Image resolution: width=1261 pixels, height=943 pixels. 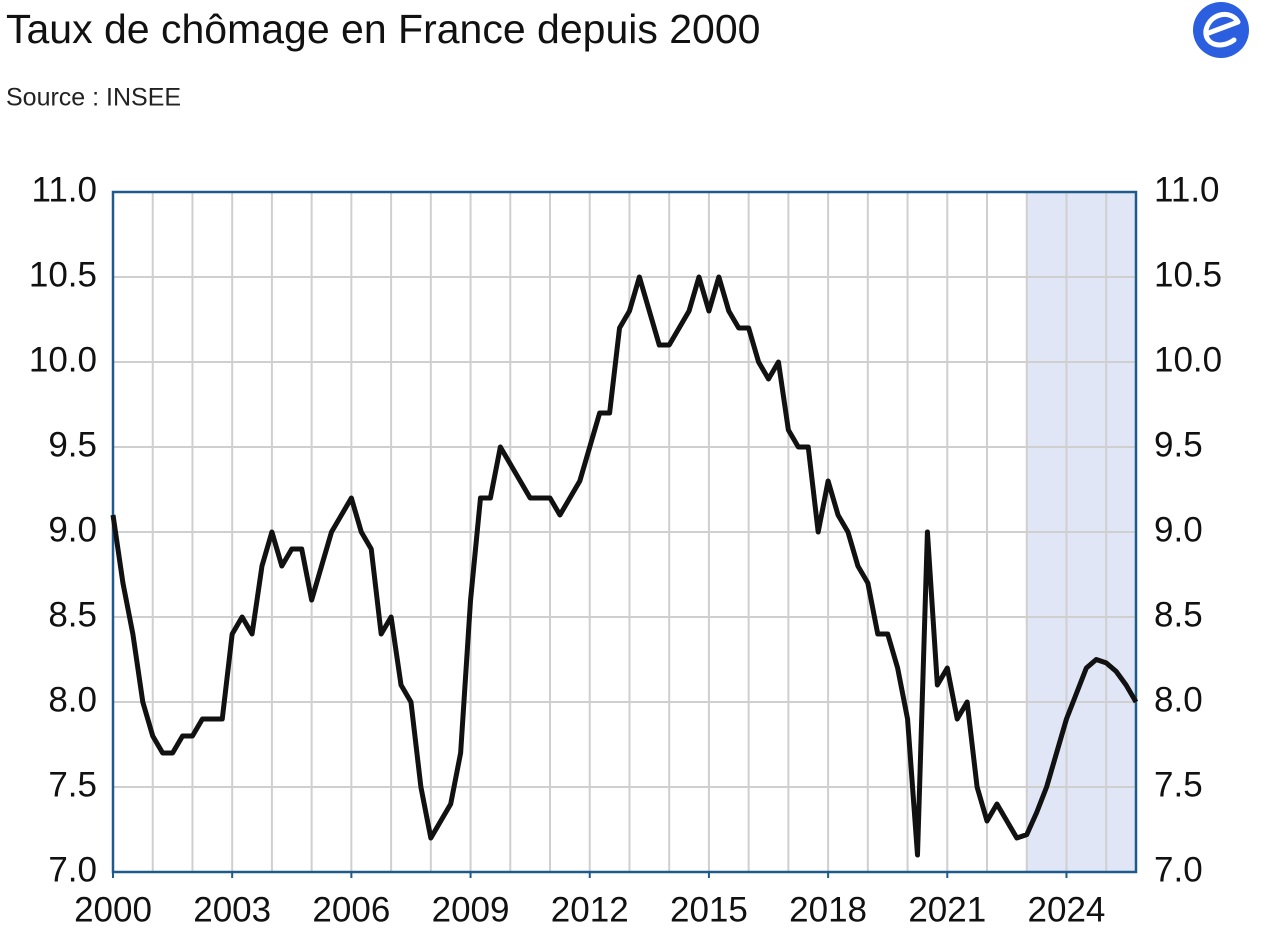 What do you see at coordinates (1178, 784) in the screenshot?
I see `y2-tick-label: 7.5` at bounding box center [1178, 784].